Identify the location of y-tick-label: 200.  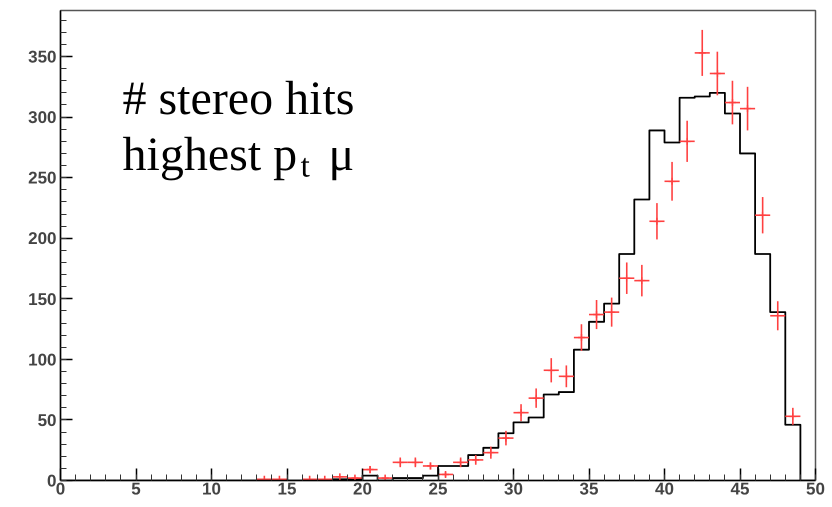
(42, 238).